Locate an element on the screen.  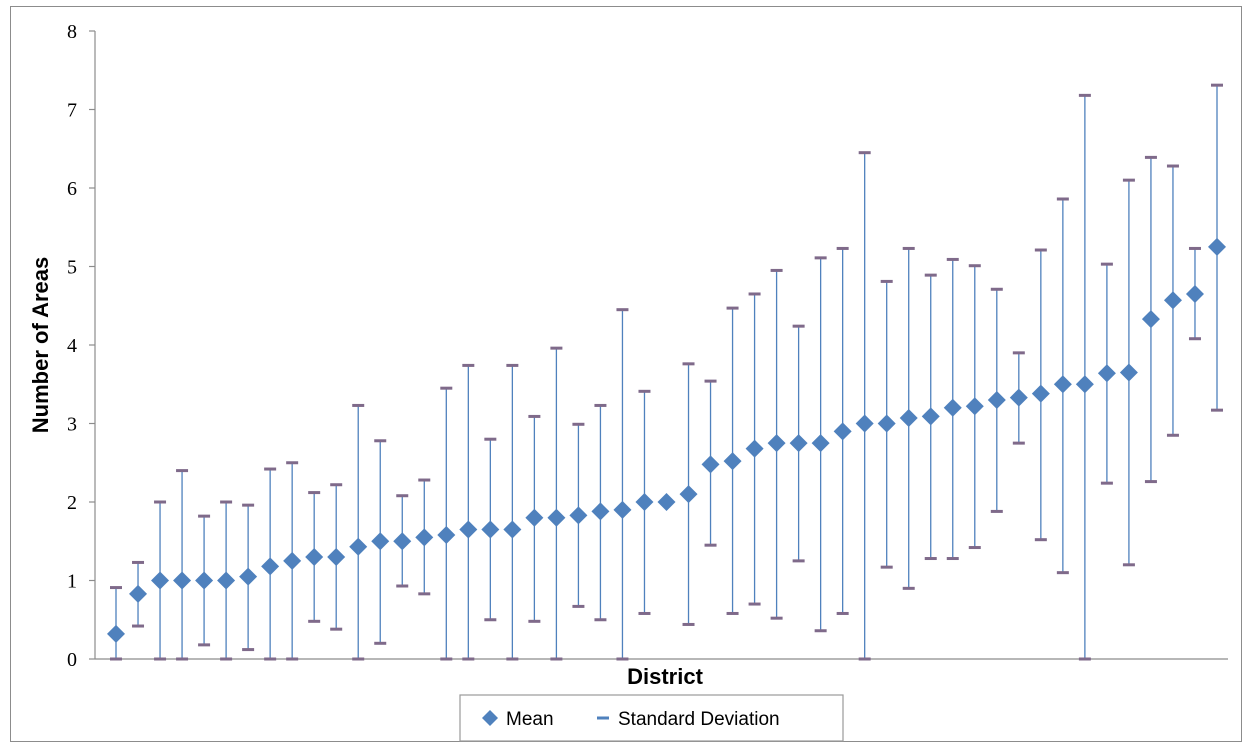
y-tick-label: 5 is located at coordinates (72, 268).